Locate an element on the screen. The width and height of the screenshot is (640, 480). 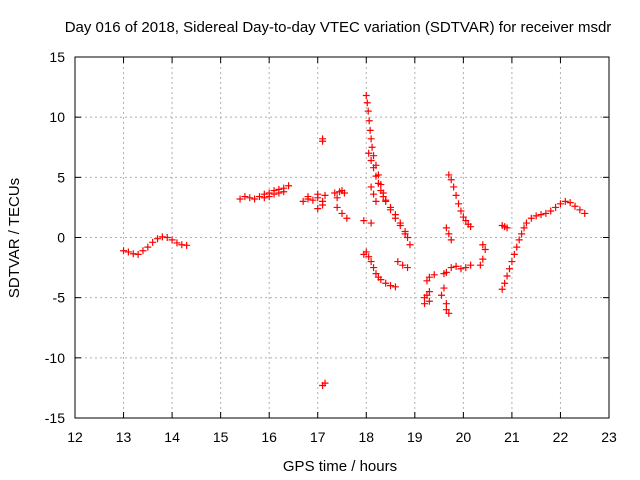
x-tick-label: 13 is located at coordinates (124, 437).